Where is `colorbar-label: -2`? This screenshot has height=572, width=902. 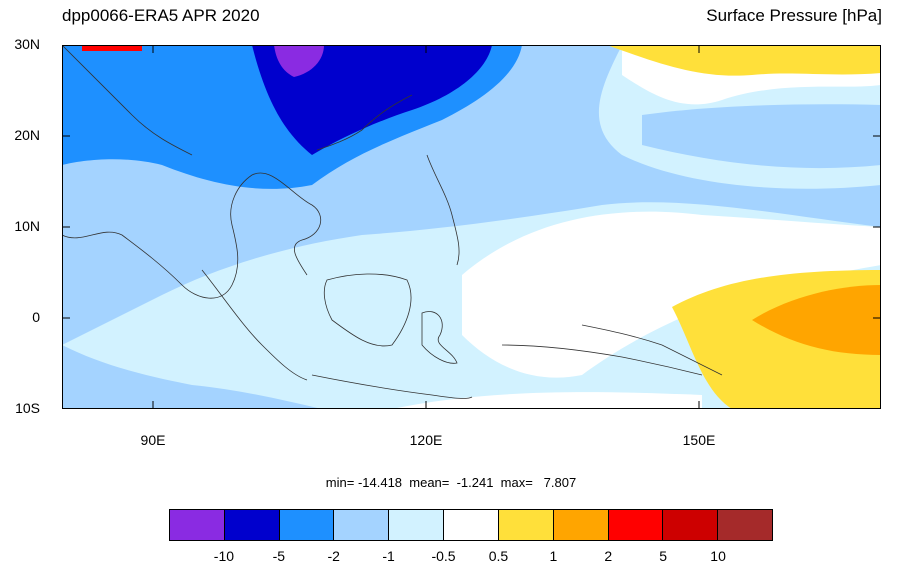
colorbar-label: -2 is located at coordinates (333, 556).